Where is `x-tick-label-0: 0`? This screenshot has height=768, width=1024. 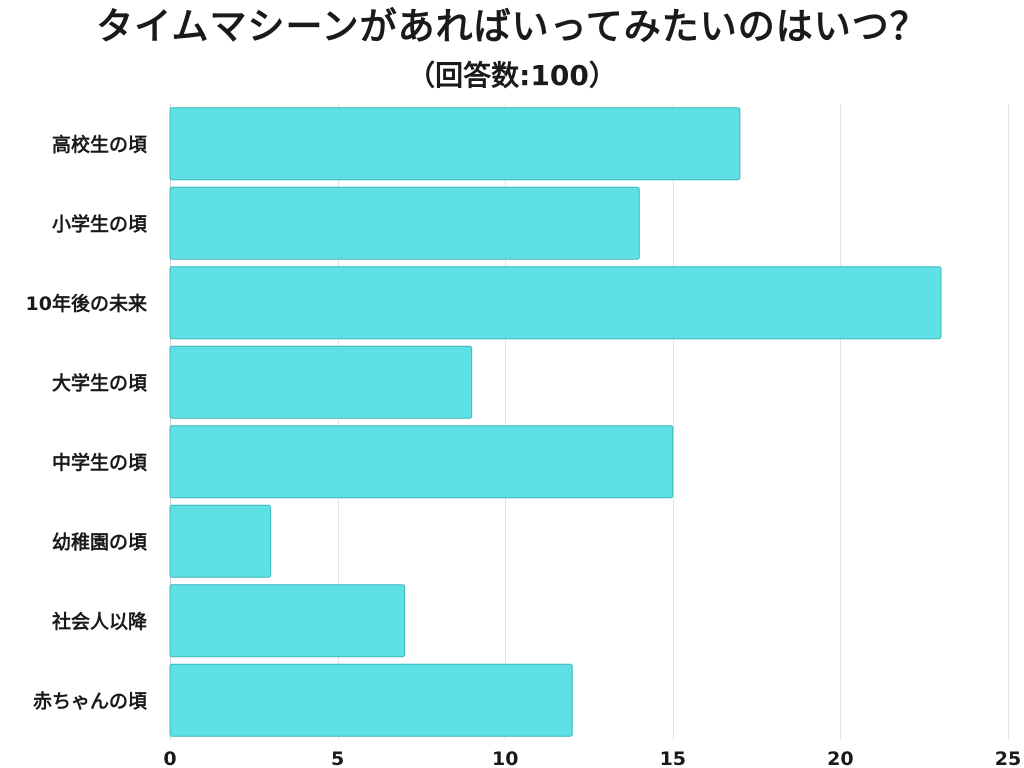
x-tick-label-0: 0 is located at coordinates (169, 758).